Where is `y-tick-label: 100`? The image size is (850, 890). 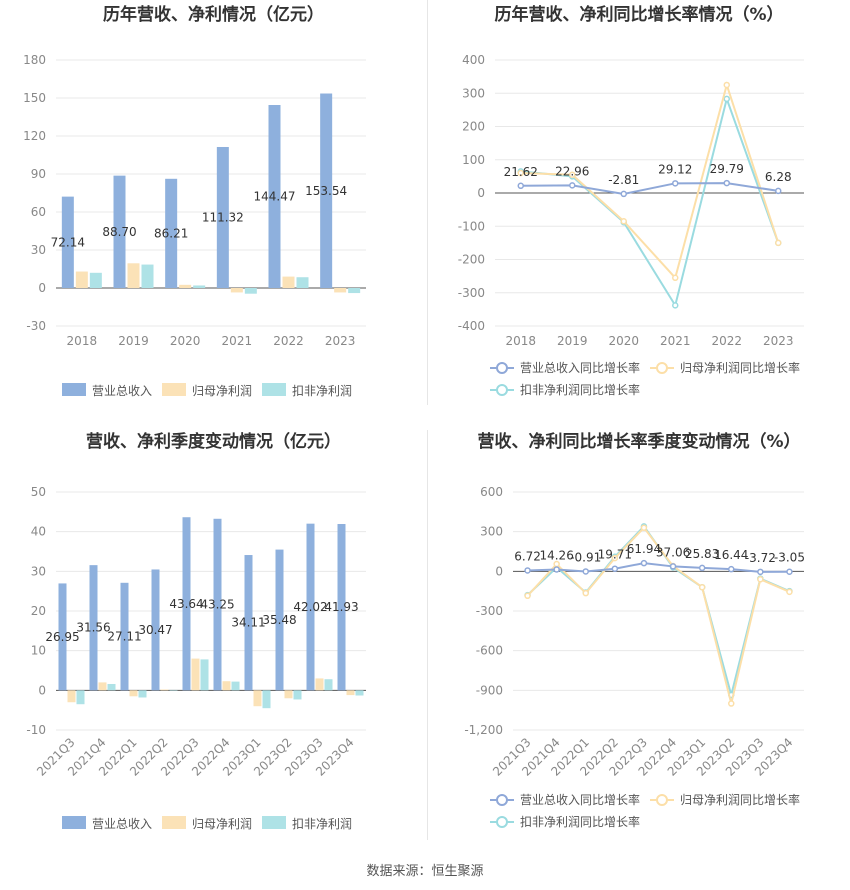
y-tick-label: 100 is located at coordinates (473, 160).